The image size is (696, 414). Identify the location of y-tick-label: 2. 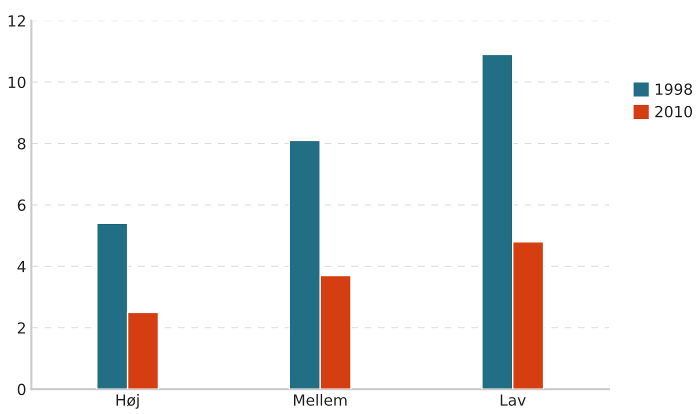
(21, 328).